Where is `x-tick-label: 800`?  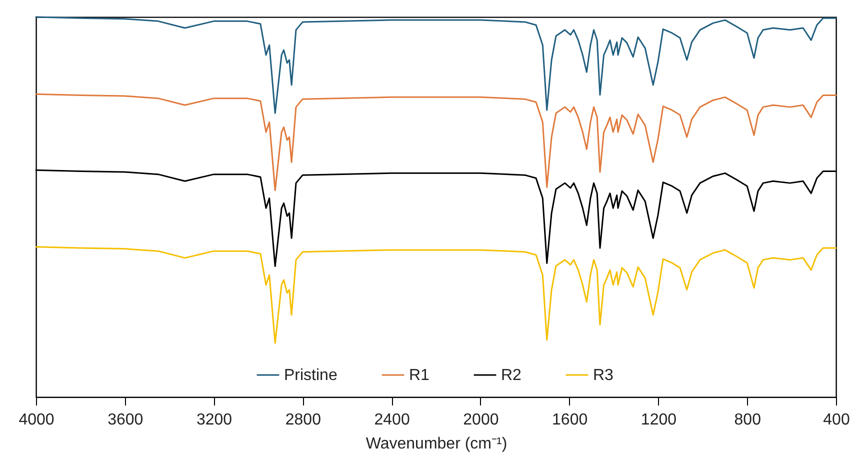 x-tick-label: 800 is located at coordinates (748, 420).